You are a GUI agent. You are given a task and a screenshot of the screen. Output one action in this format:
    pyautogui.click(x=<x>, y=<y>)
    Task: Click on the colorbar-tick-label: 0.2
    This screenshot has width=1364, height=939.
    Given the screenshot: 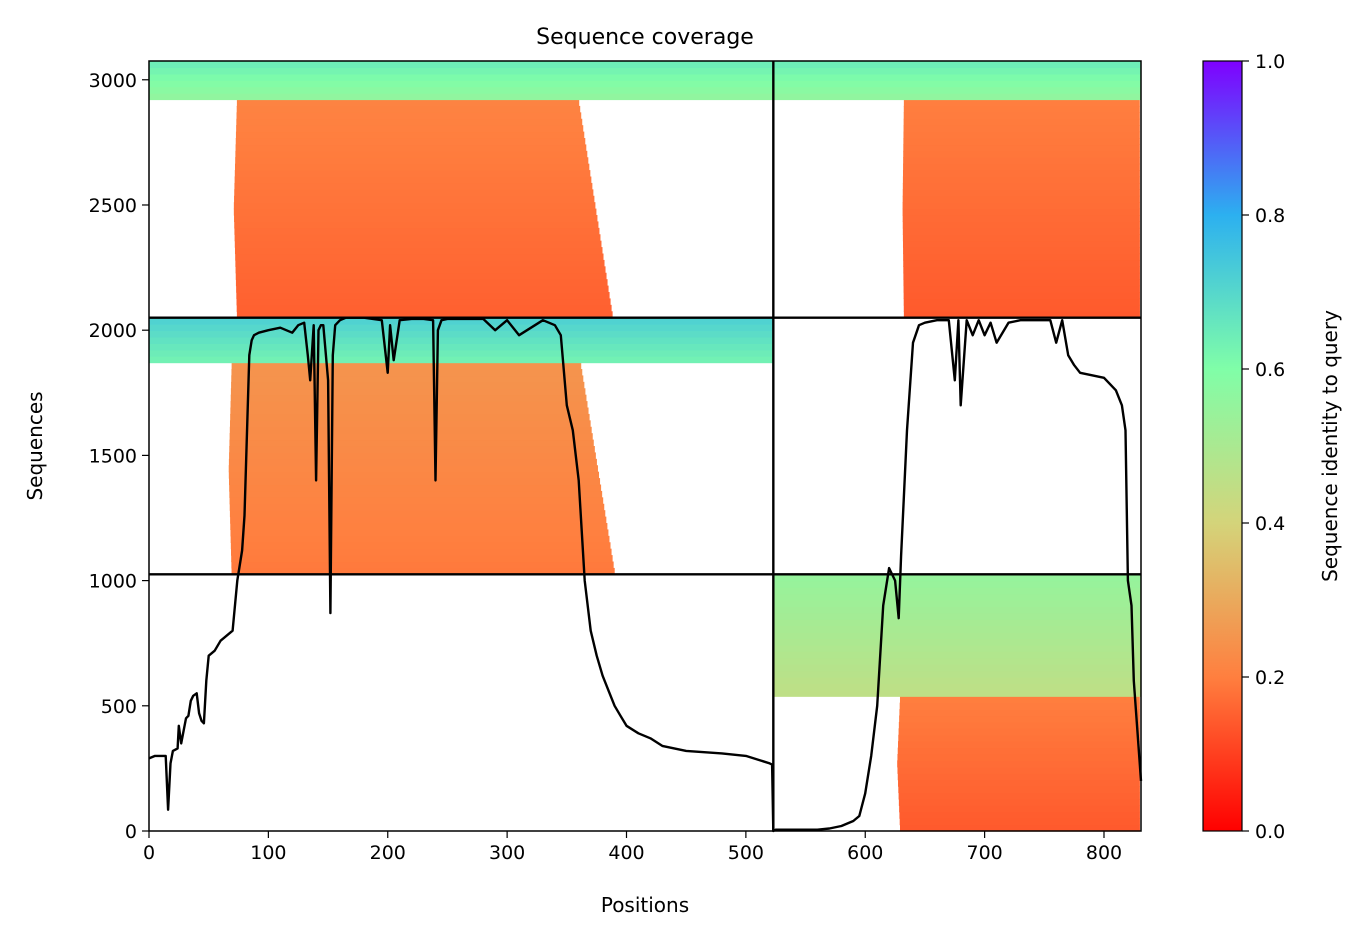 What is the action you would take?
    pyautogui.click(x=1270, y=678)
    